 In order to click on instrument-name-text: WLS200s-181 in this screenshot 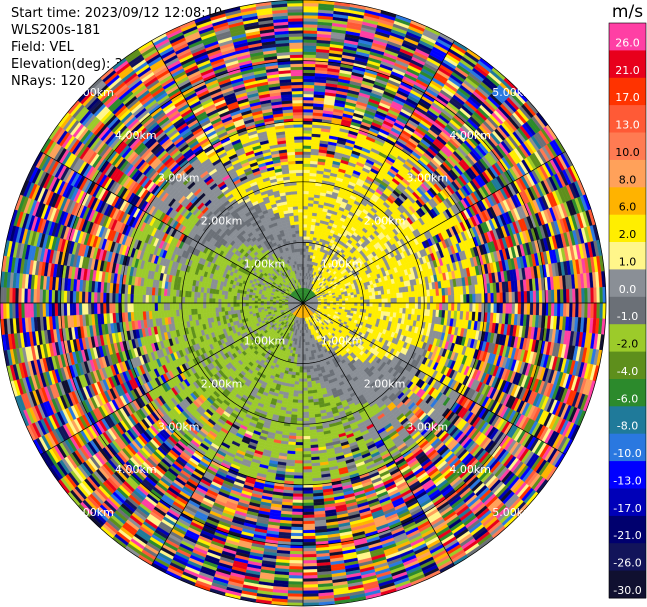, I will do `click(56, 30)`.